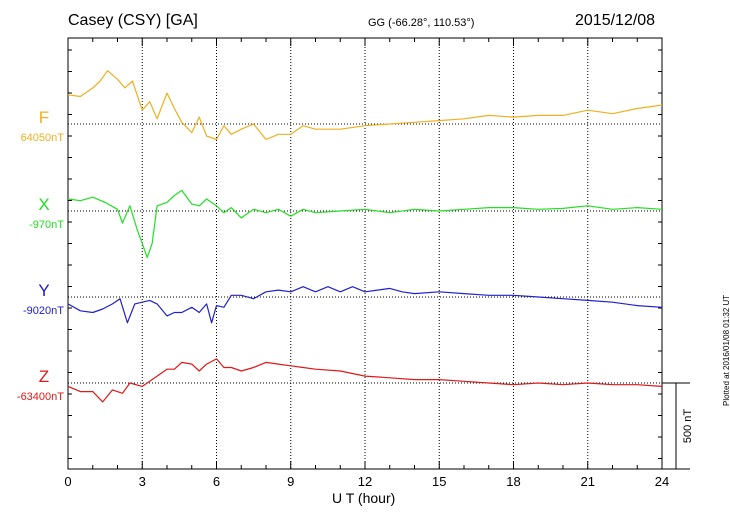 This screenshot has height=520, width=730. Describe the element at coordinates (44, 376) in the screenshot. I see `series-name-z: Z` at that location.